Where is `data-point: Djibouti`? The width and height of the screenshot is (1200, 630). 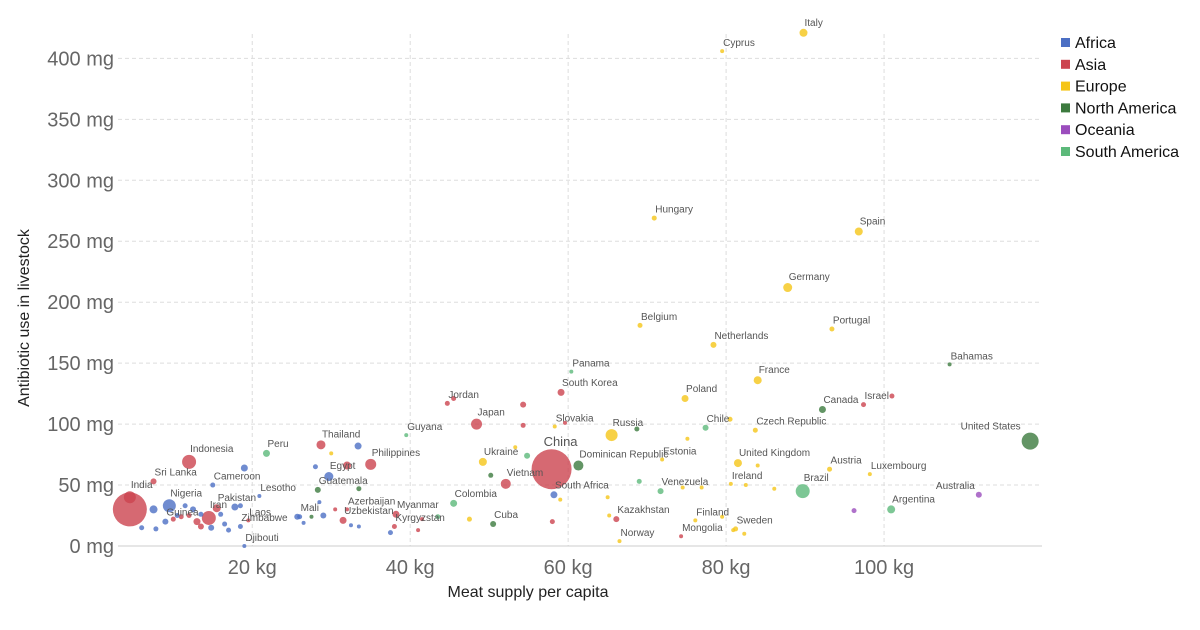 data-point: Djibouti is located at coordinates (244, 546).